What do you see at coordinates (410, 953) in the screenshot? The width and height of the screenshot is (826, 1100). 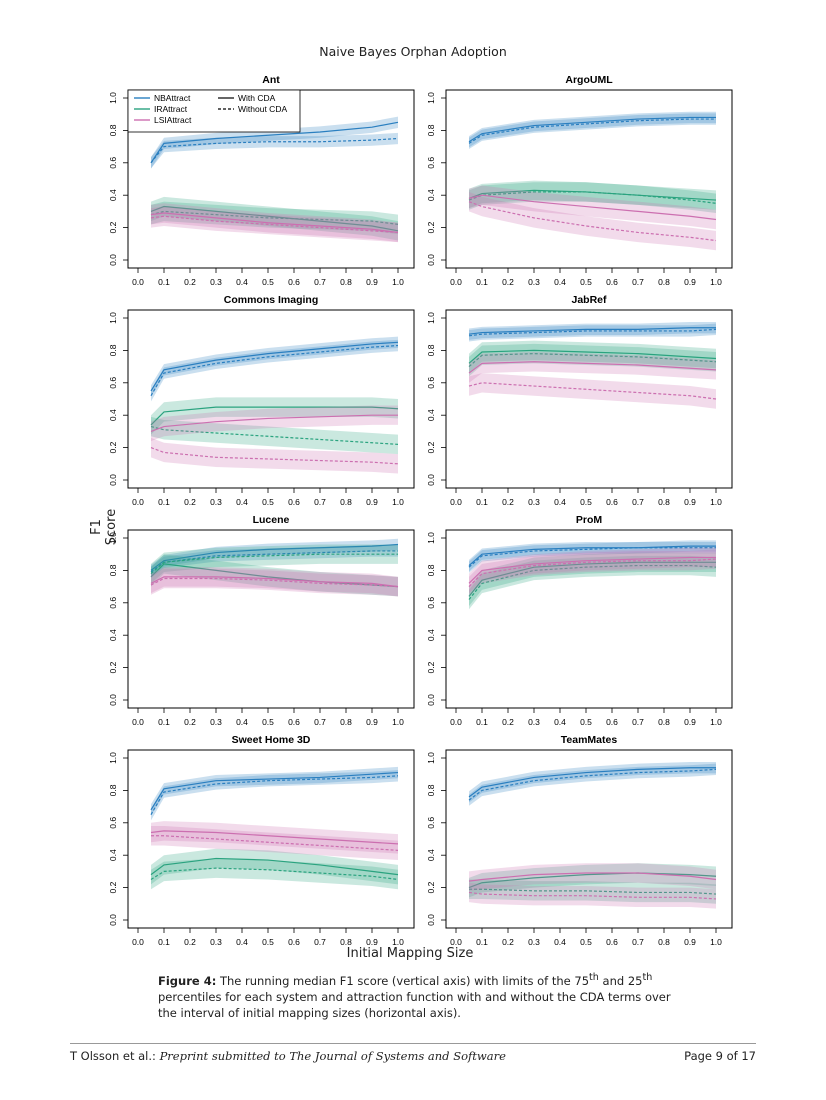 I see `x-axis-label: Initial Mapping Size` at bounding box center [410, 953].